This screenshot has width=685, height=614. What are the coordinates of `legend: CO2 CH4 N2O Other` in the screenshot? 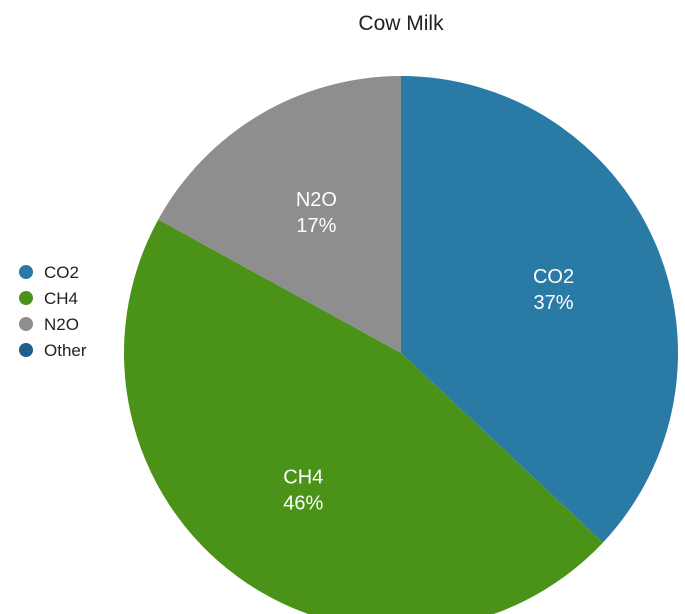 It's located at (53, 311).